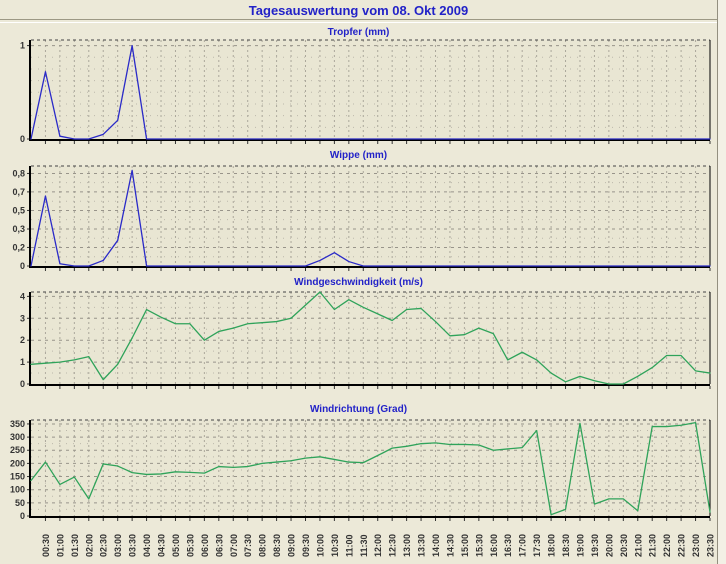 This screenshot has height=564, width=726. I want to click on y-tick-label: 100, so click(17, 490).